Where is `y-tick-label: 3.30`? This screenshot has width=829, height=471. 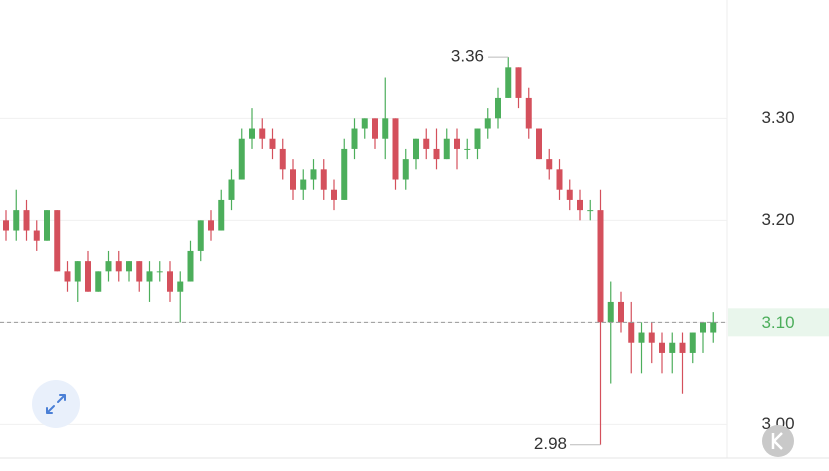
y-tick-label: 3.30 is located at coordinates (777, 117).